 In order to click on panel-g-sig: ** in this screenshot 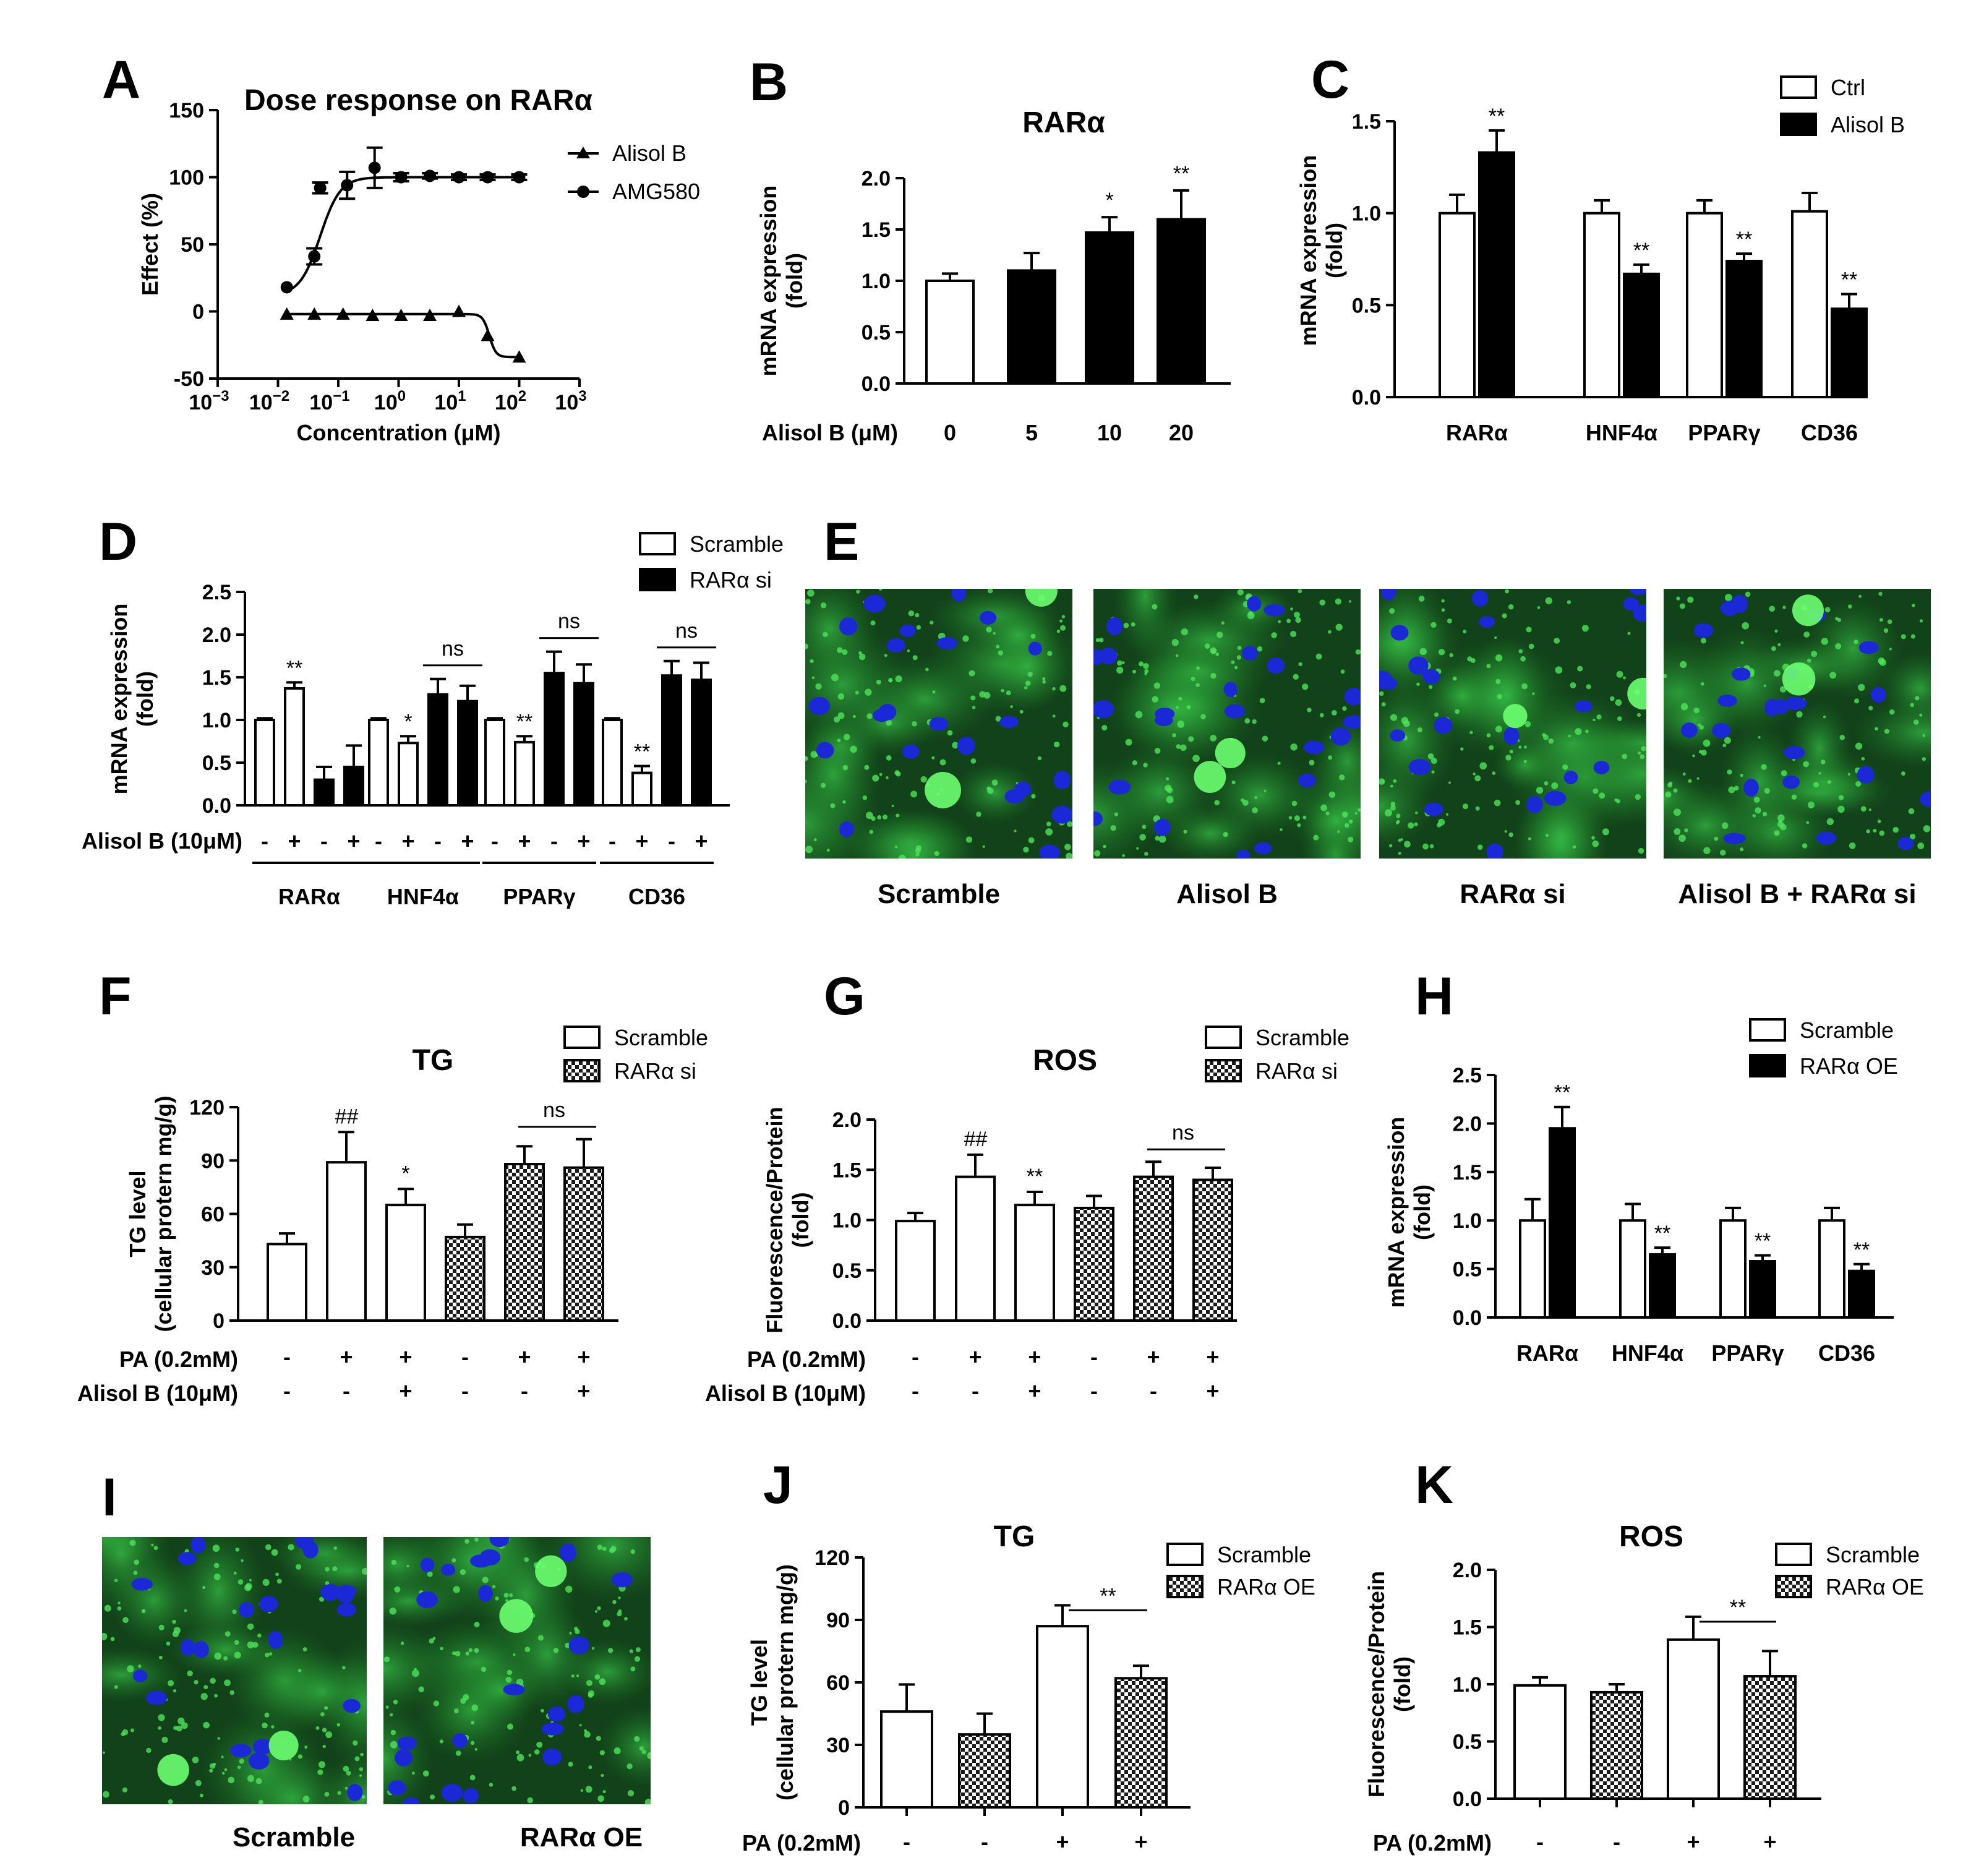, I will do `click(1035, 1176)`.